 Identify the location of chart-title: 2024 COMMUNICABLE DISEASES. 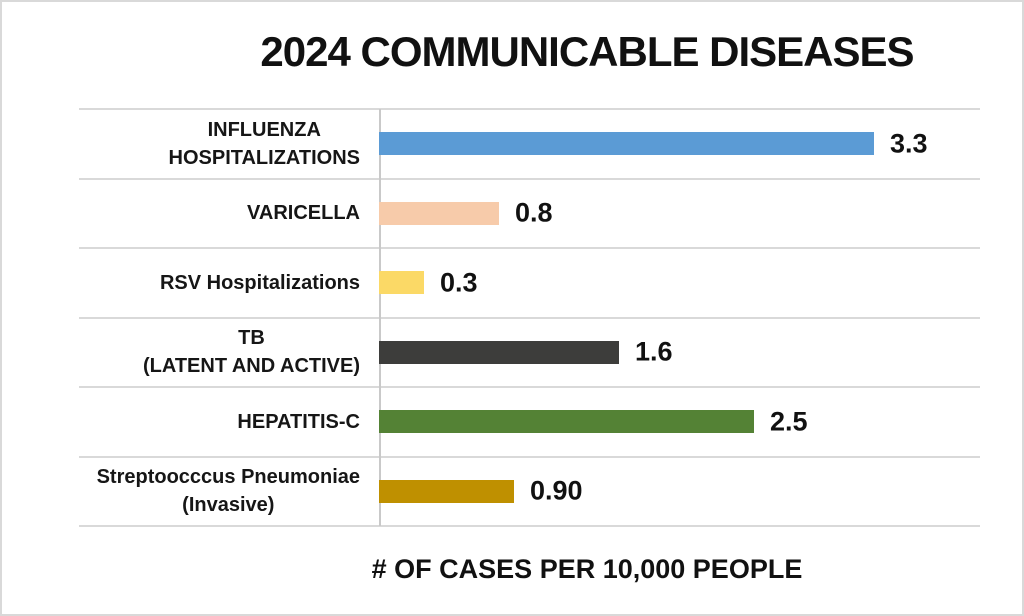
(587, 51).